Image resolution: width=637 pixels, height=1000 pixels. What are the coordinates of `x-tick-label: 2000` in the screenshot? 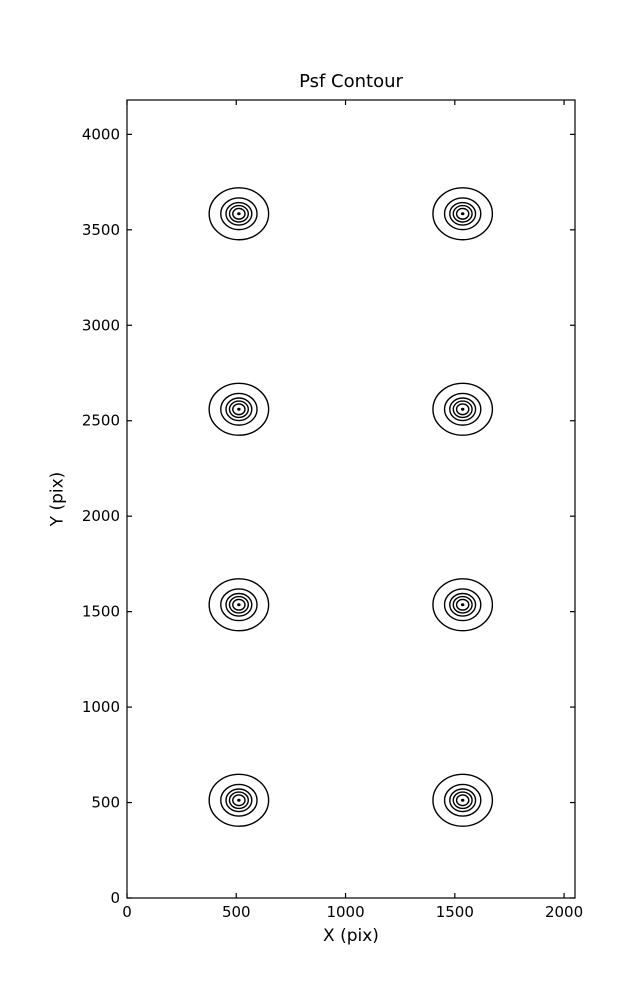 It's located at (564, 912).